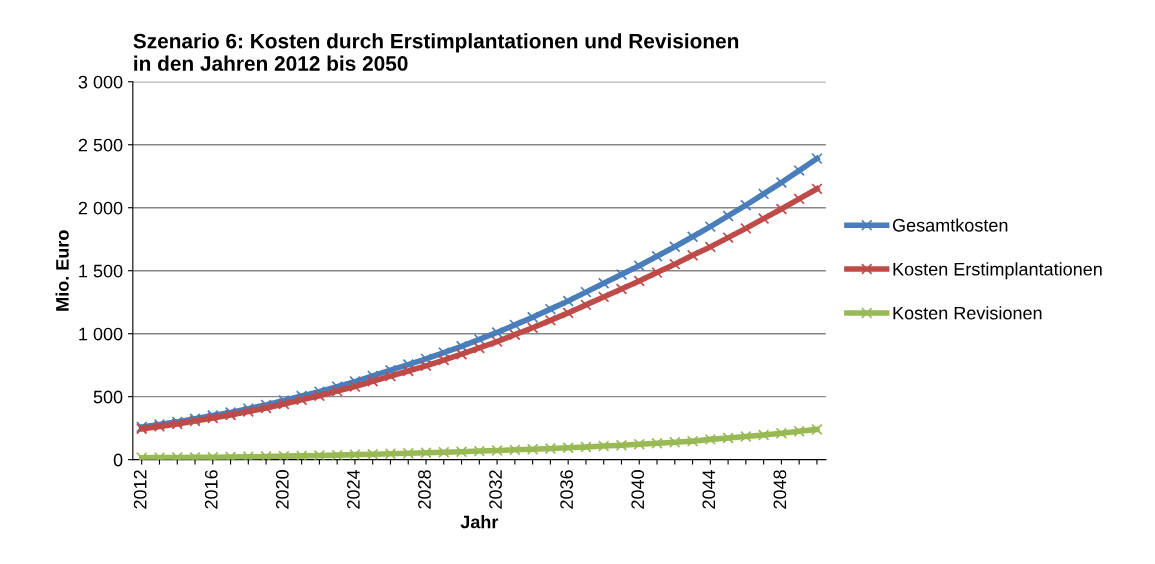  Describe the element at coordinates (108, 397) in the screenshot. I see `y-tick-label: 500` at that location.